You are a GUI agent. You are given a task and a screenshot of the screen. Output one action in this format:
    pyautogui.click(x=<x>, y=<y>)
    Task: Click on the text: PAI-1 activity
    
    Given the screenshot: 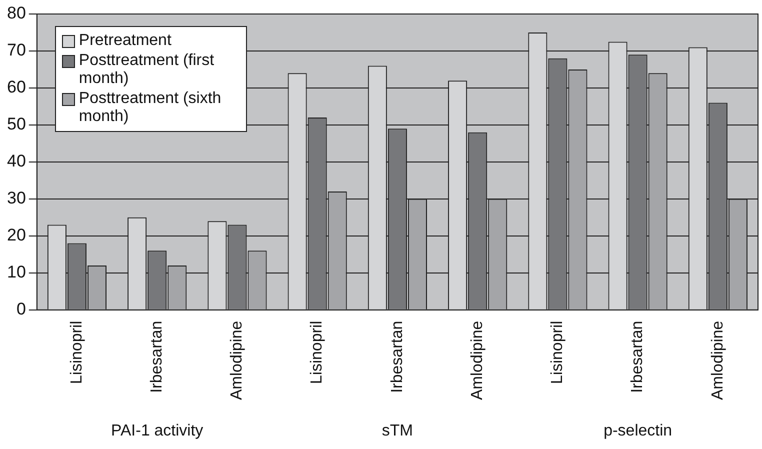 What is the action you would take?
    pyautogui.click(x=157, y=431)
    